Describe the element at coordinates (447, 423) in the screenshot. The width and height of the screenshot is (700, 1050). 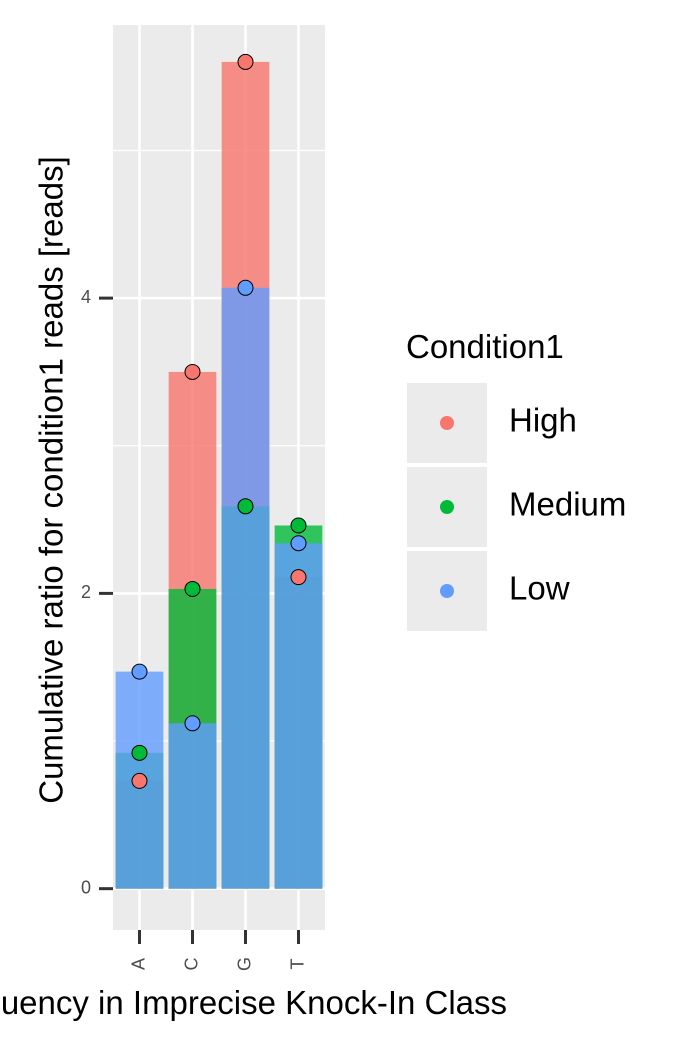
I see `legend-dot-high` at that location.